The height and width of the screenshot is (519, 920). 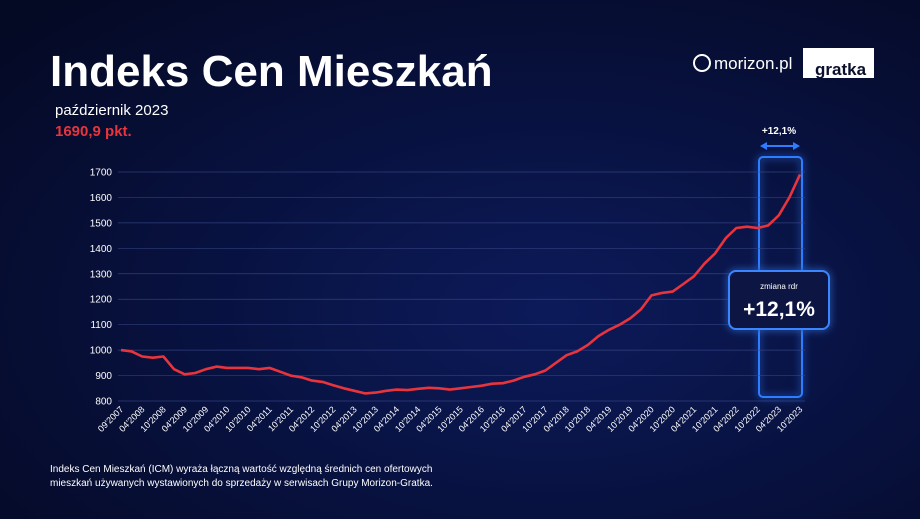 What do you see at coordinates (101, 223) in the screenshot?
I see `y-tick-label: 1500` at bounding box center [101, 223].